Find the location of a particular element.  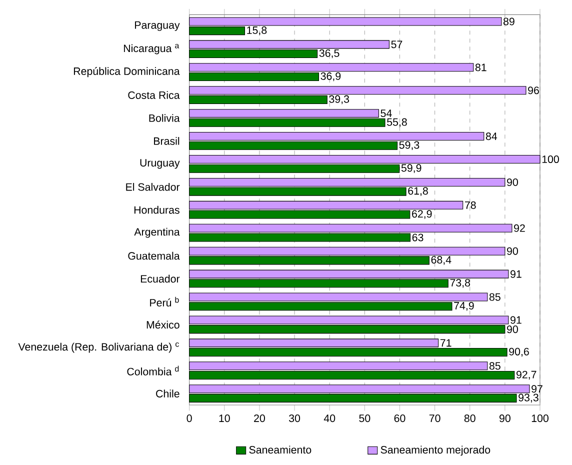

data-label: 57 is located at coordinates (396, 44).